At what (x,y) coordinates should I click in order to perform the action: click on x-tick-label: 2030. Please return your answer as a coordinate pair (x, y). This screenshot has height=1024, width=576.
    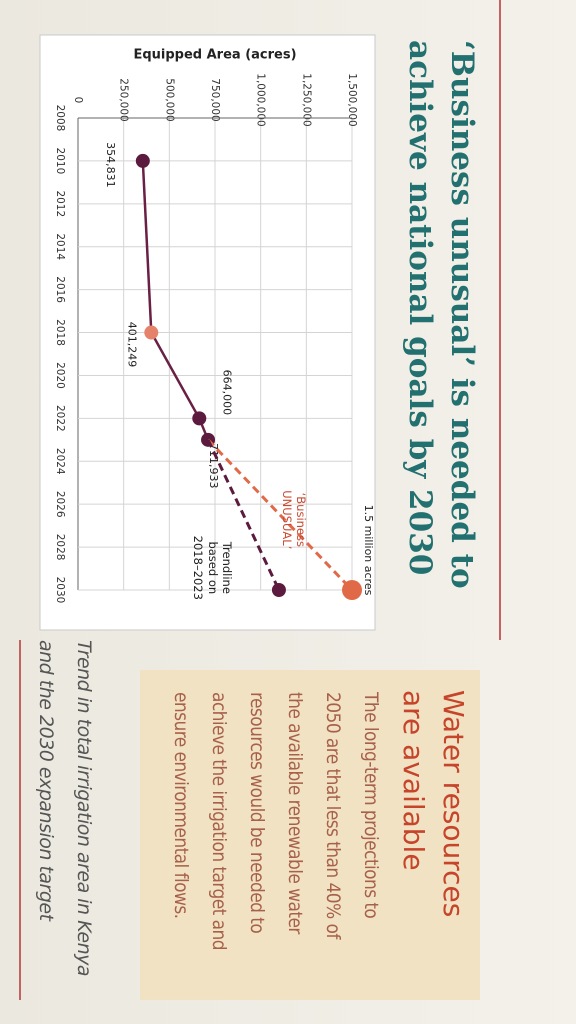
    Looking at the image, I should click on (60, 590).